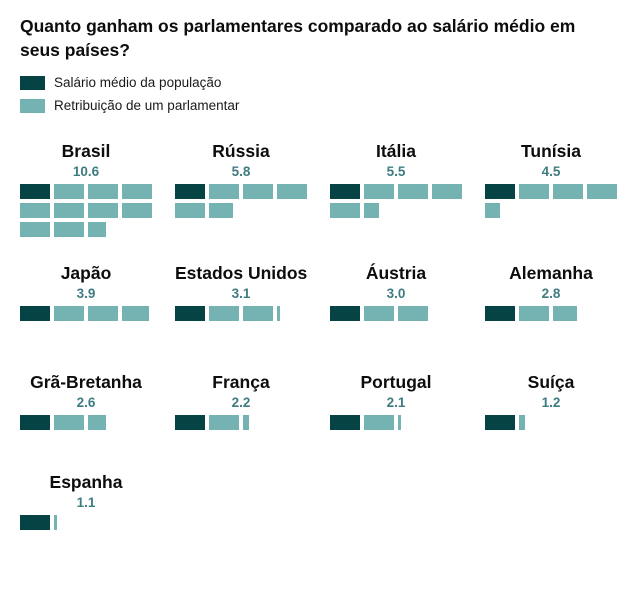  I want to click on country-cell-portugal: Portugal 2.1, so click(396, 401).